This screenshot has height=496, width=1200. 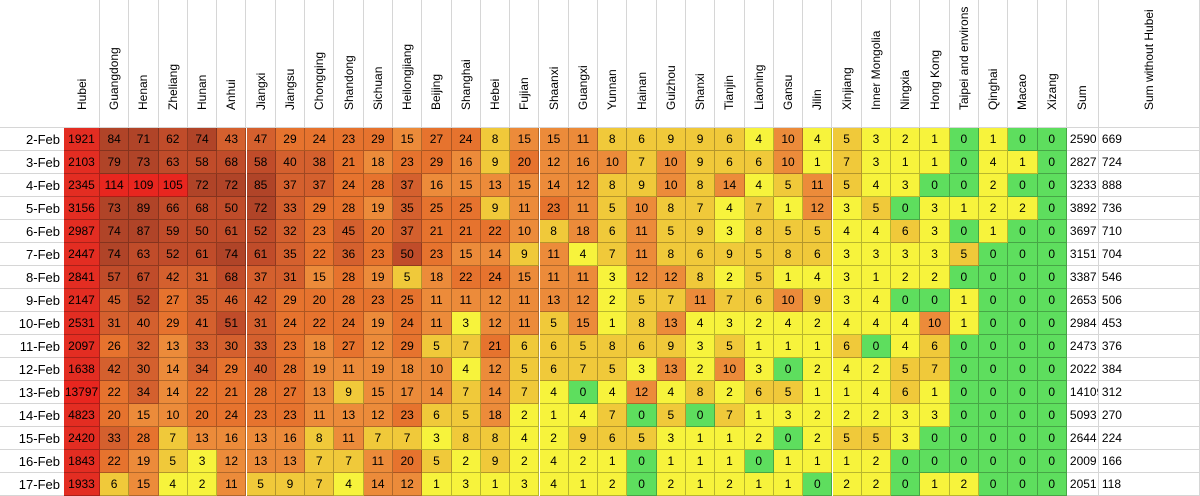 I want to click on heatmap-cell: 68, so click(x=202, y=208).